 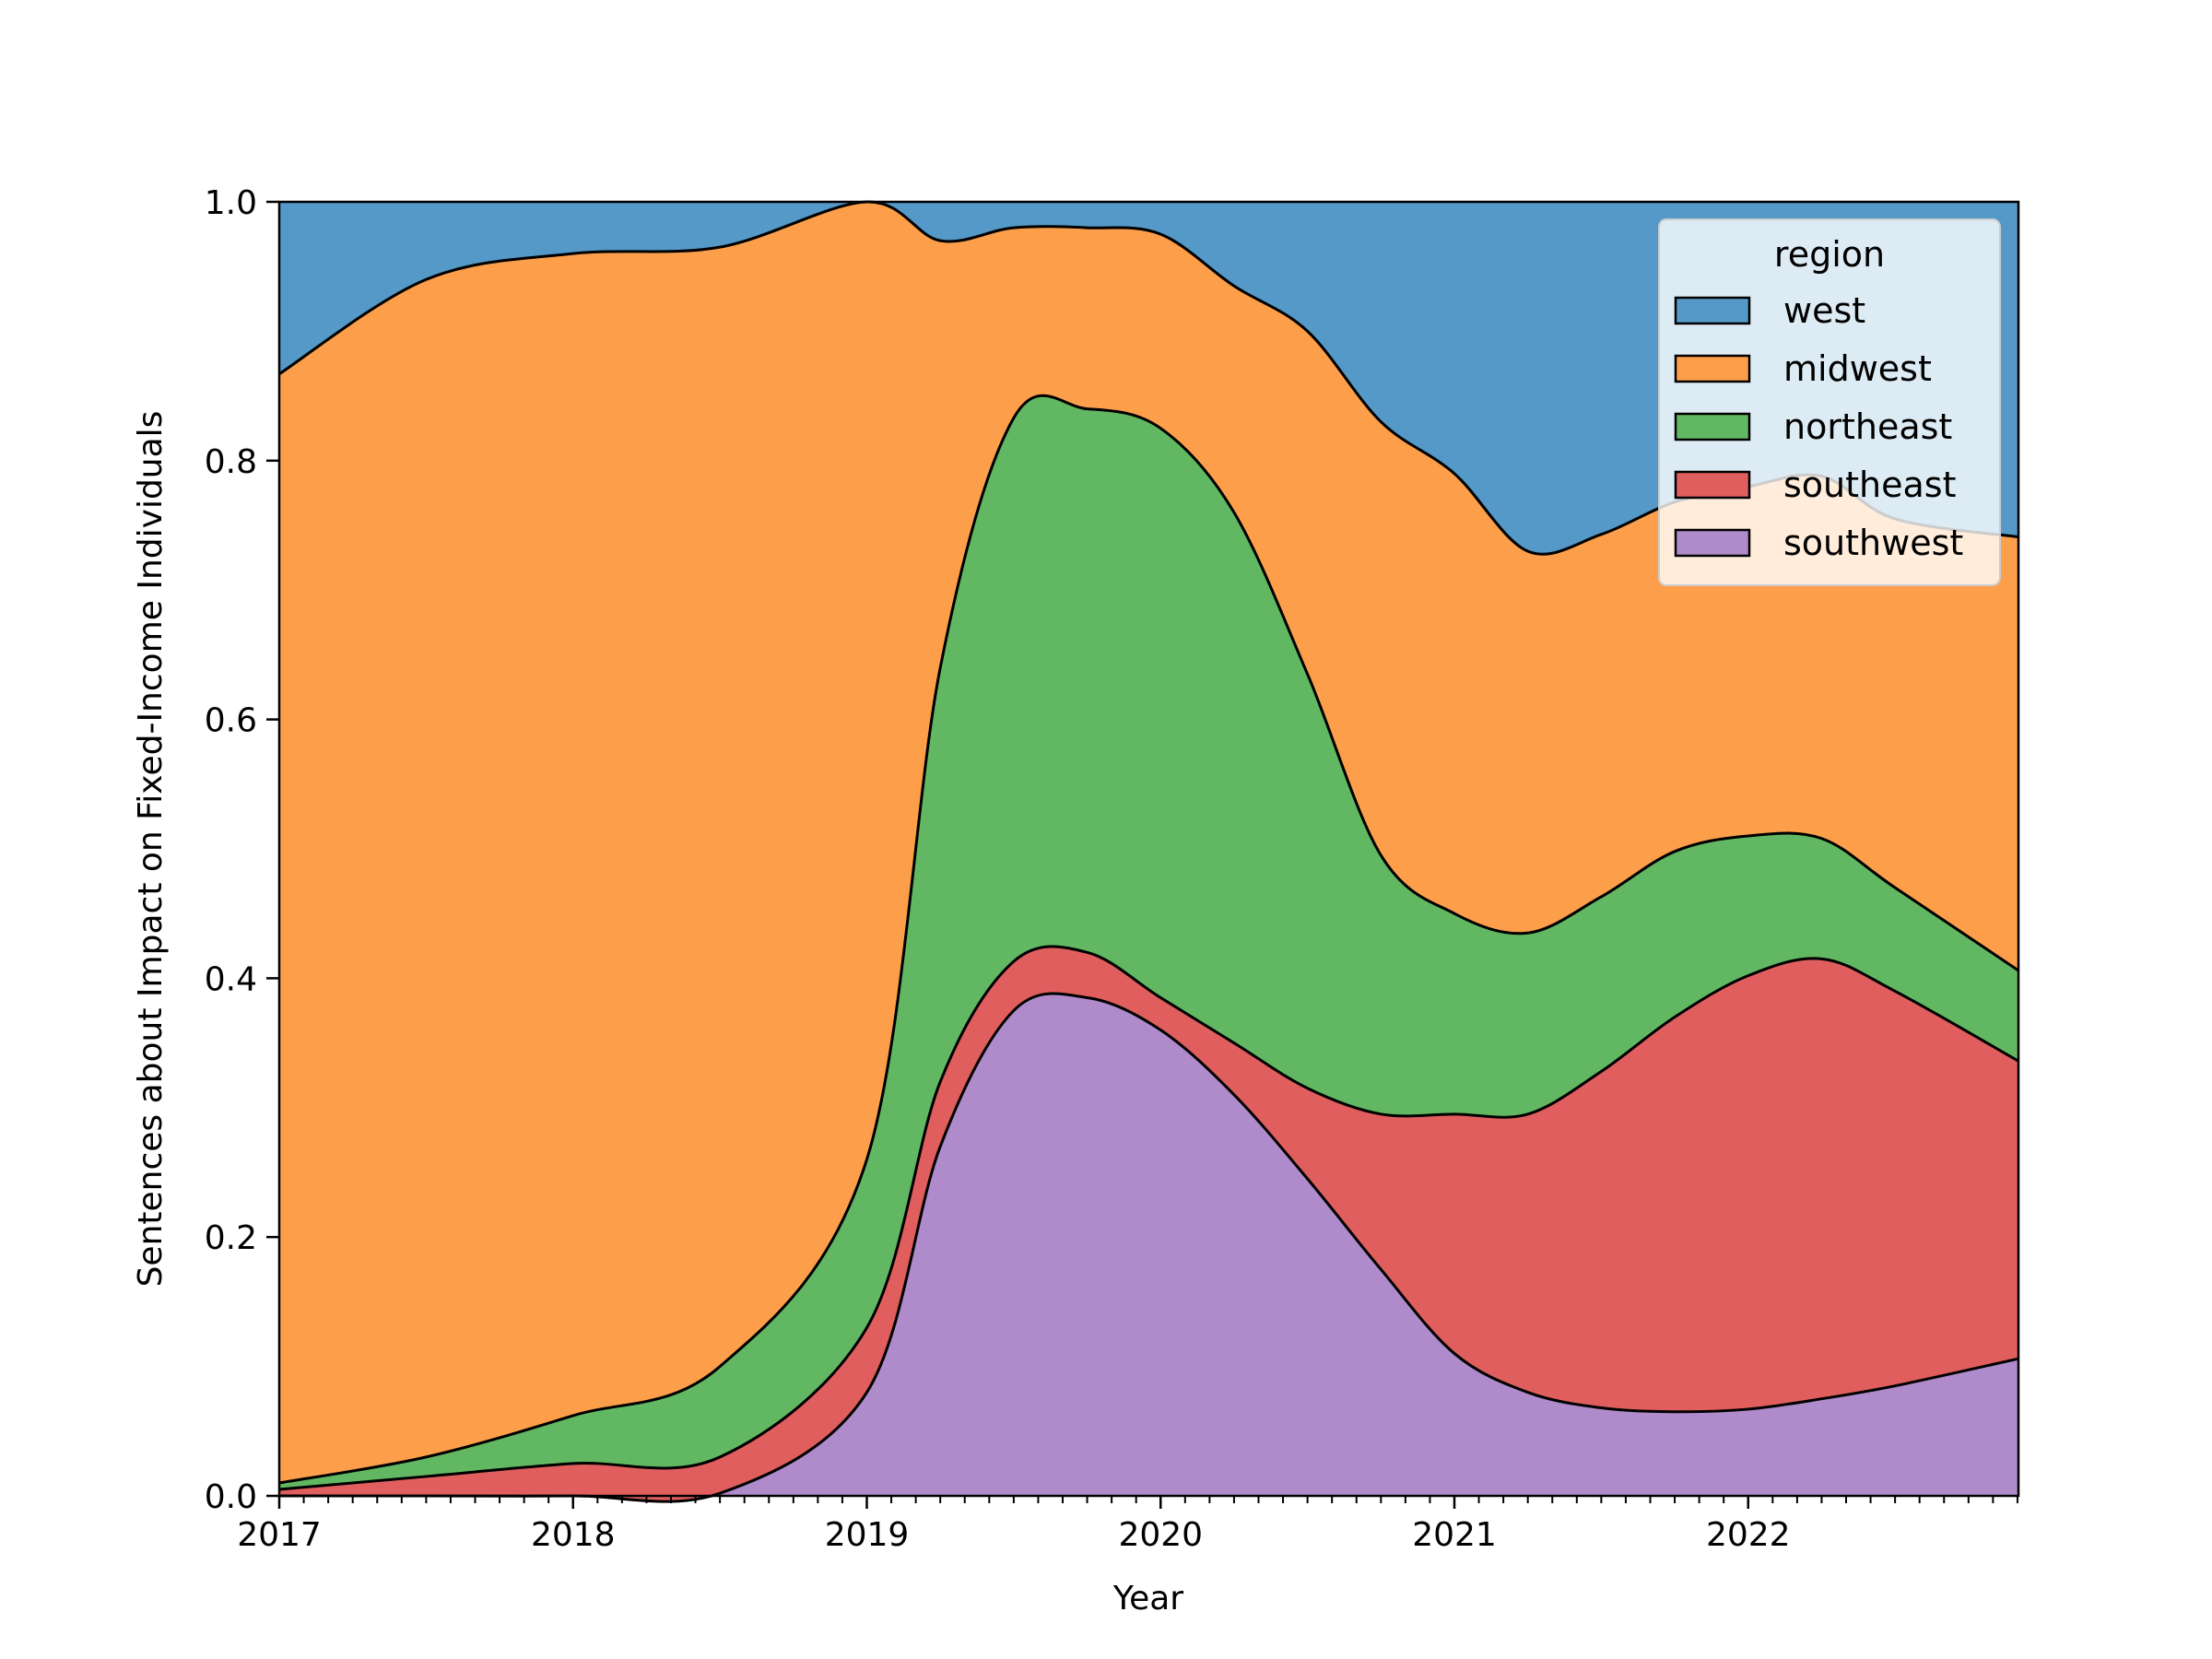 I want to click on x-tick-label: 2017, so click(x=279, y=1535).